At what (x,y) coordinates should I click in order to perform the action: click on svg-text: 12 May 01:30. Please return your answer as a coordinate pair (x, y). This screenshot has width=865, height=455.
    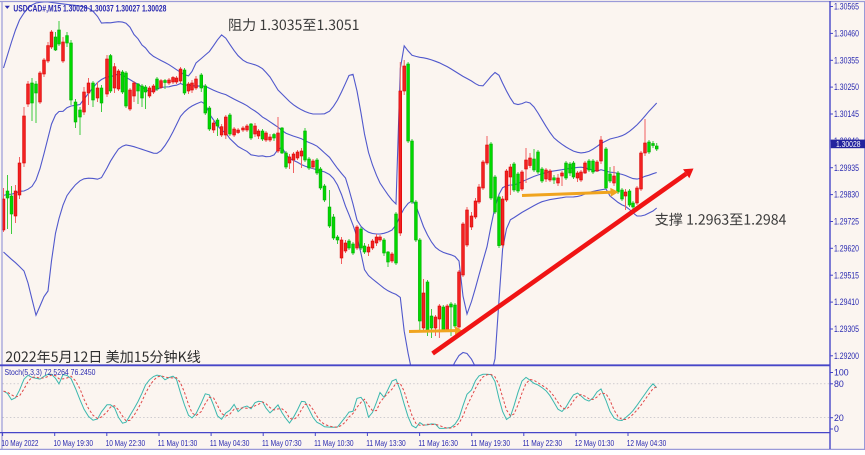
    Looking at the image, I should click on (595, 443).